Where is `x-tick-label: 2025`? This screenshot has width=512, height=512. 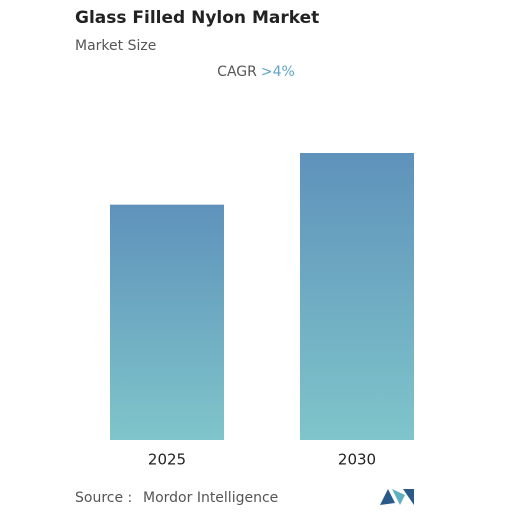 x-tick-label: 2025 is located at coordinates (167, 460).